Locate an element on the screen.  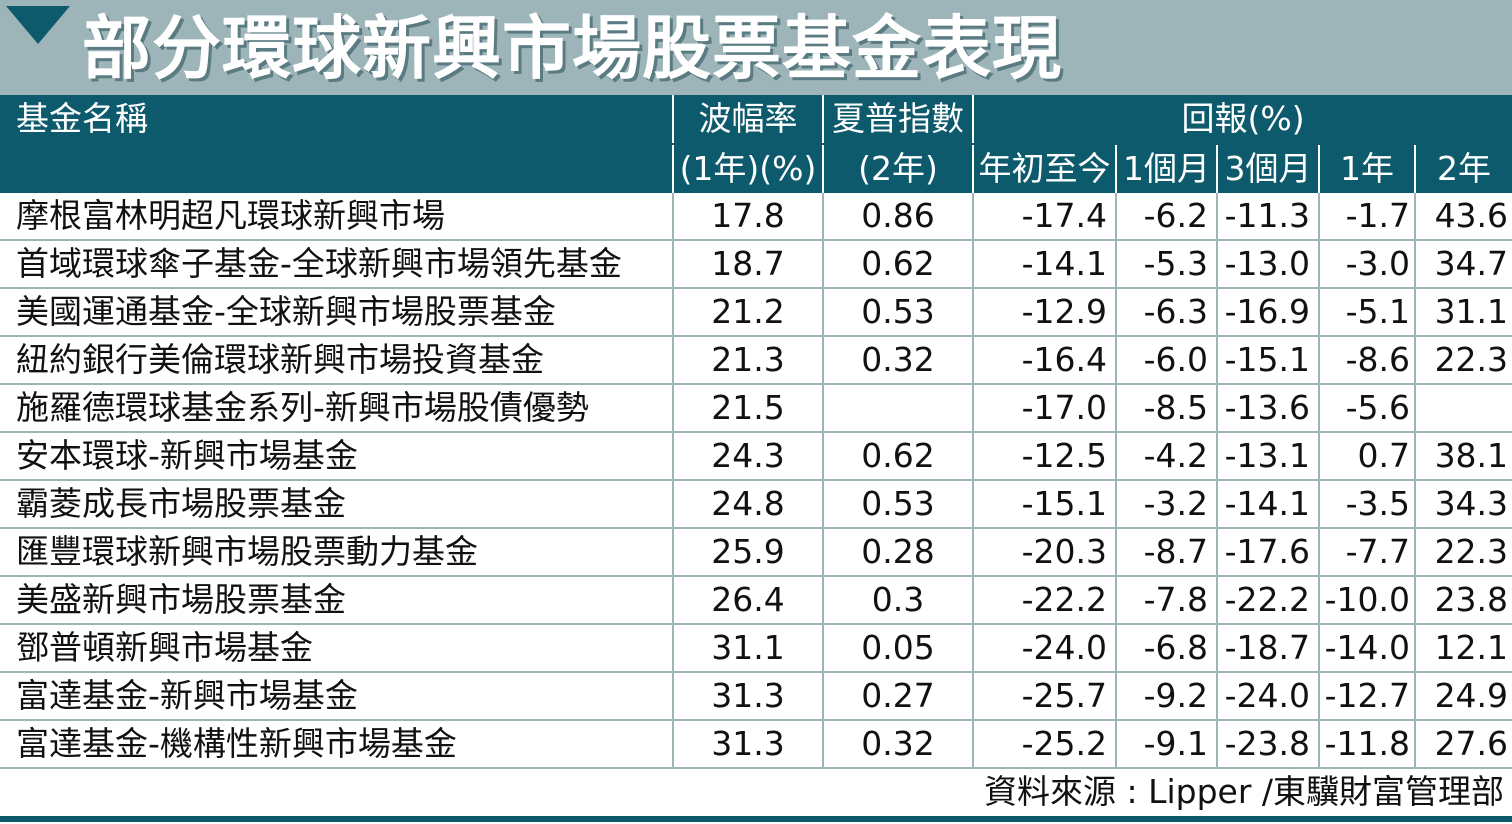
table-row: 施羅德環球基金系列-新興市場股債優勢 21.5 -17.0 -8.5 -13.6 -5.6 is located at coordinates (756, 408).